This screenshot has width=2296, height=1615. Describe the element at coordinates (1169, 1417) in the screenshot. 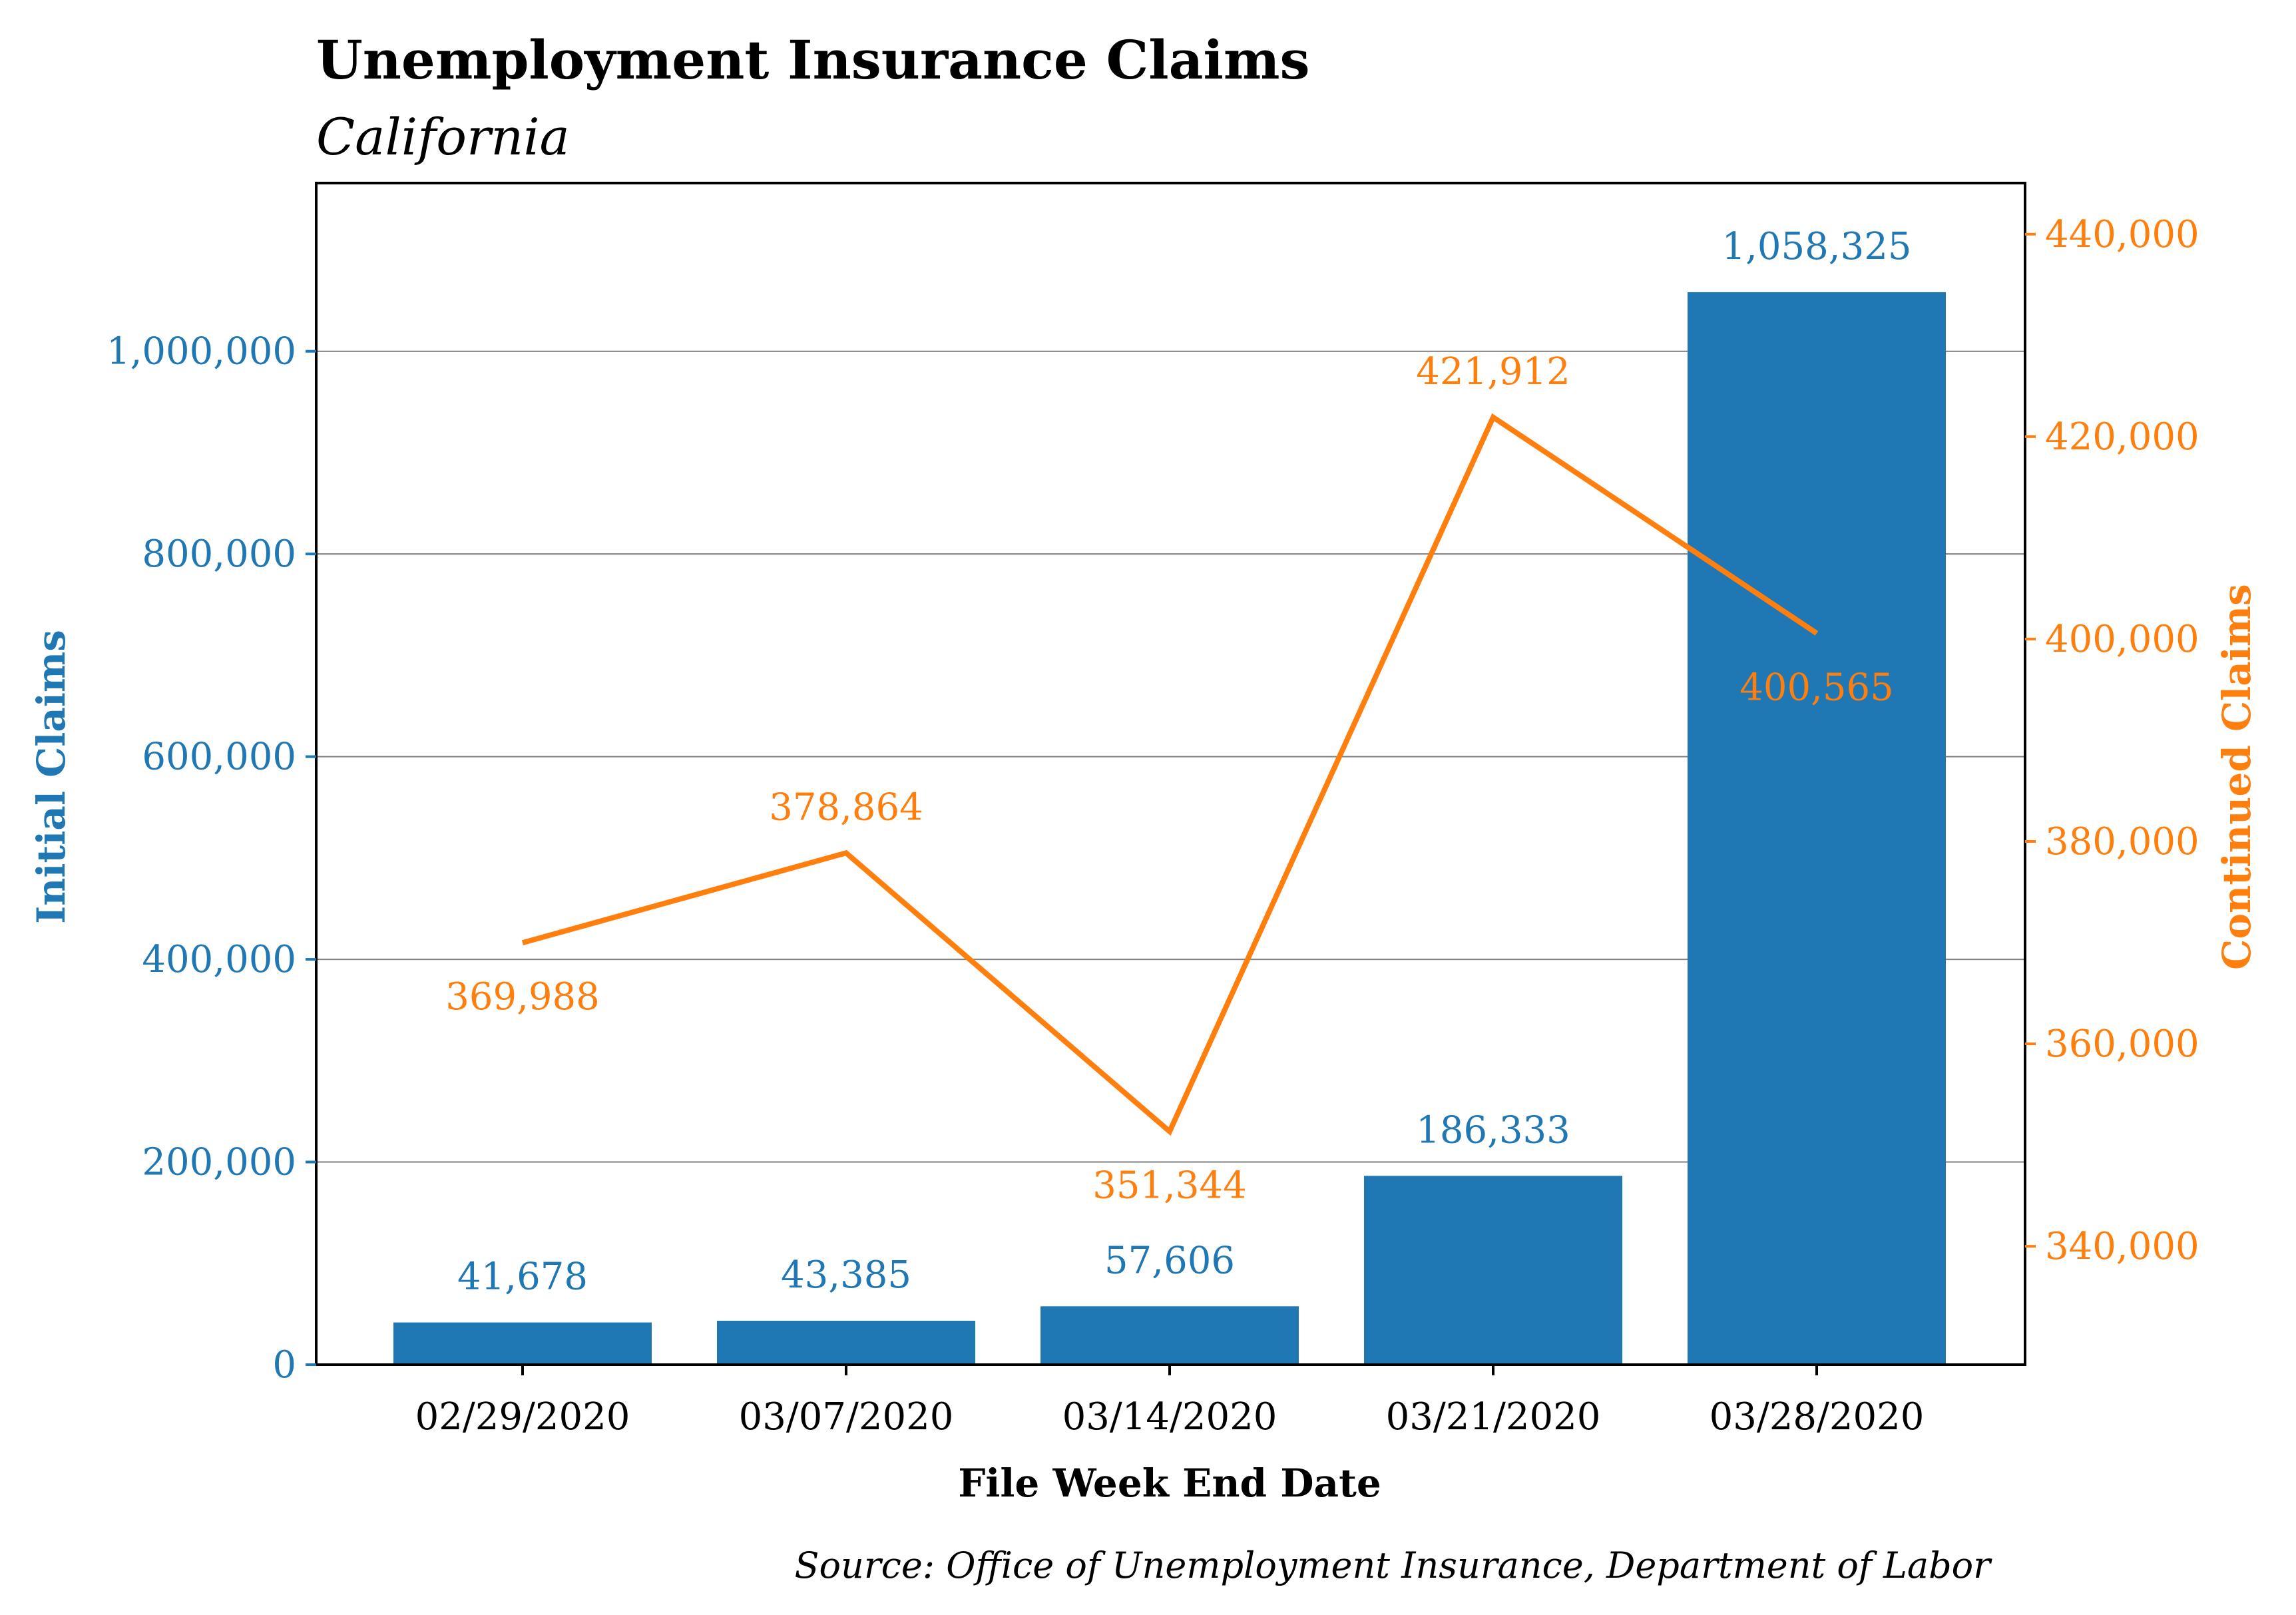

I see `x-tick-label: 03/14/2020` at that location.